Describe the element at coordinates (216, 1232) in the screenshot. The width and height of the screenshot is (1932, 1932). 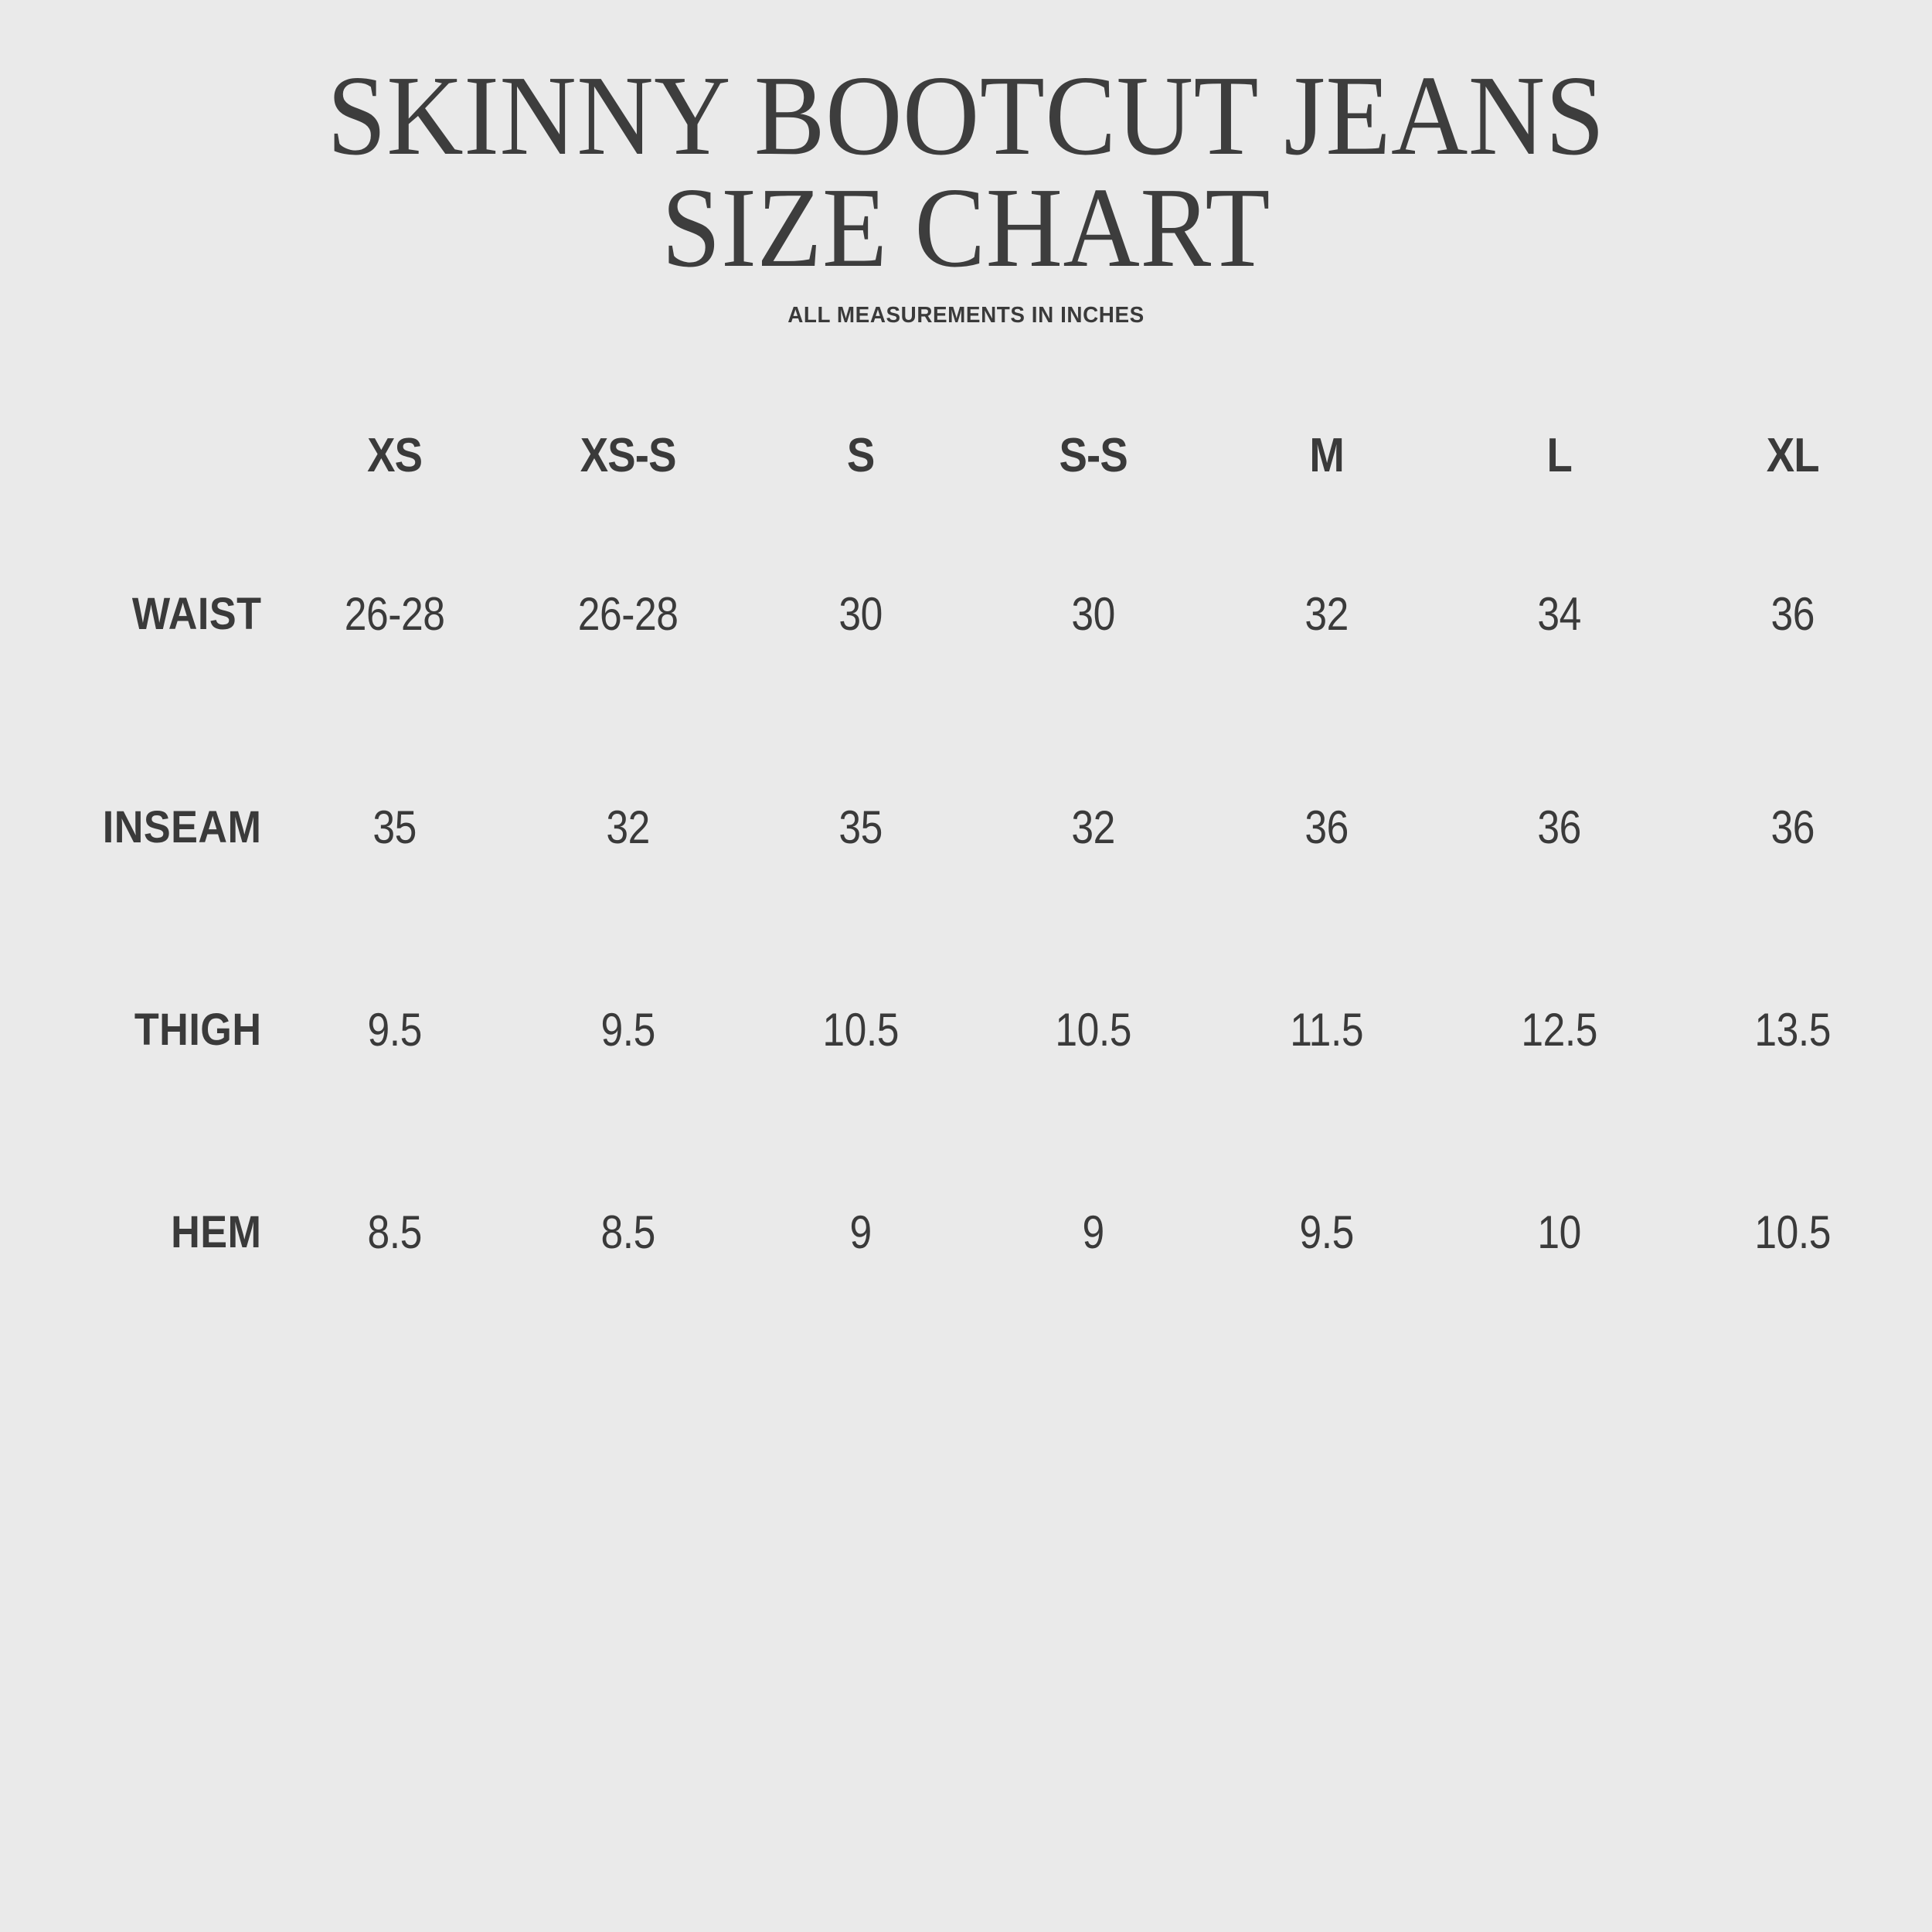
I see `row-label-hem: HEM` at that location.